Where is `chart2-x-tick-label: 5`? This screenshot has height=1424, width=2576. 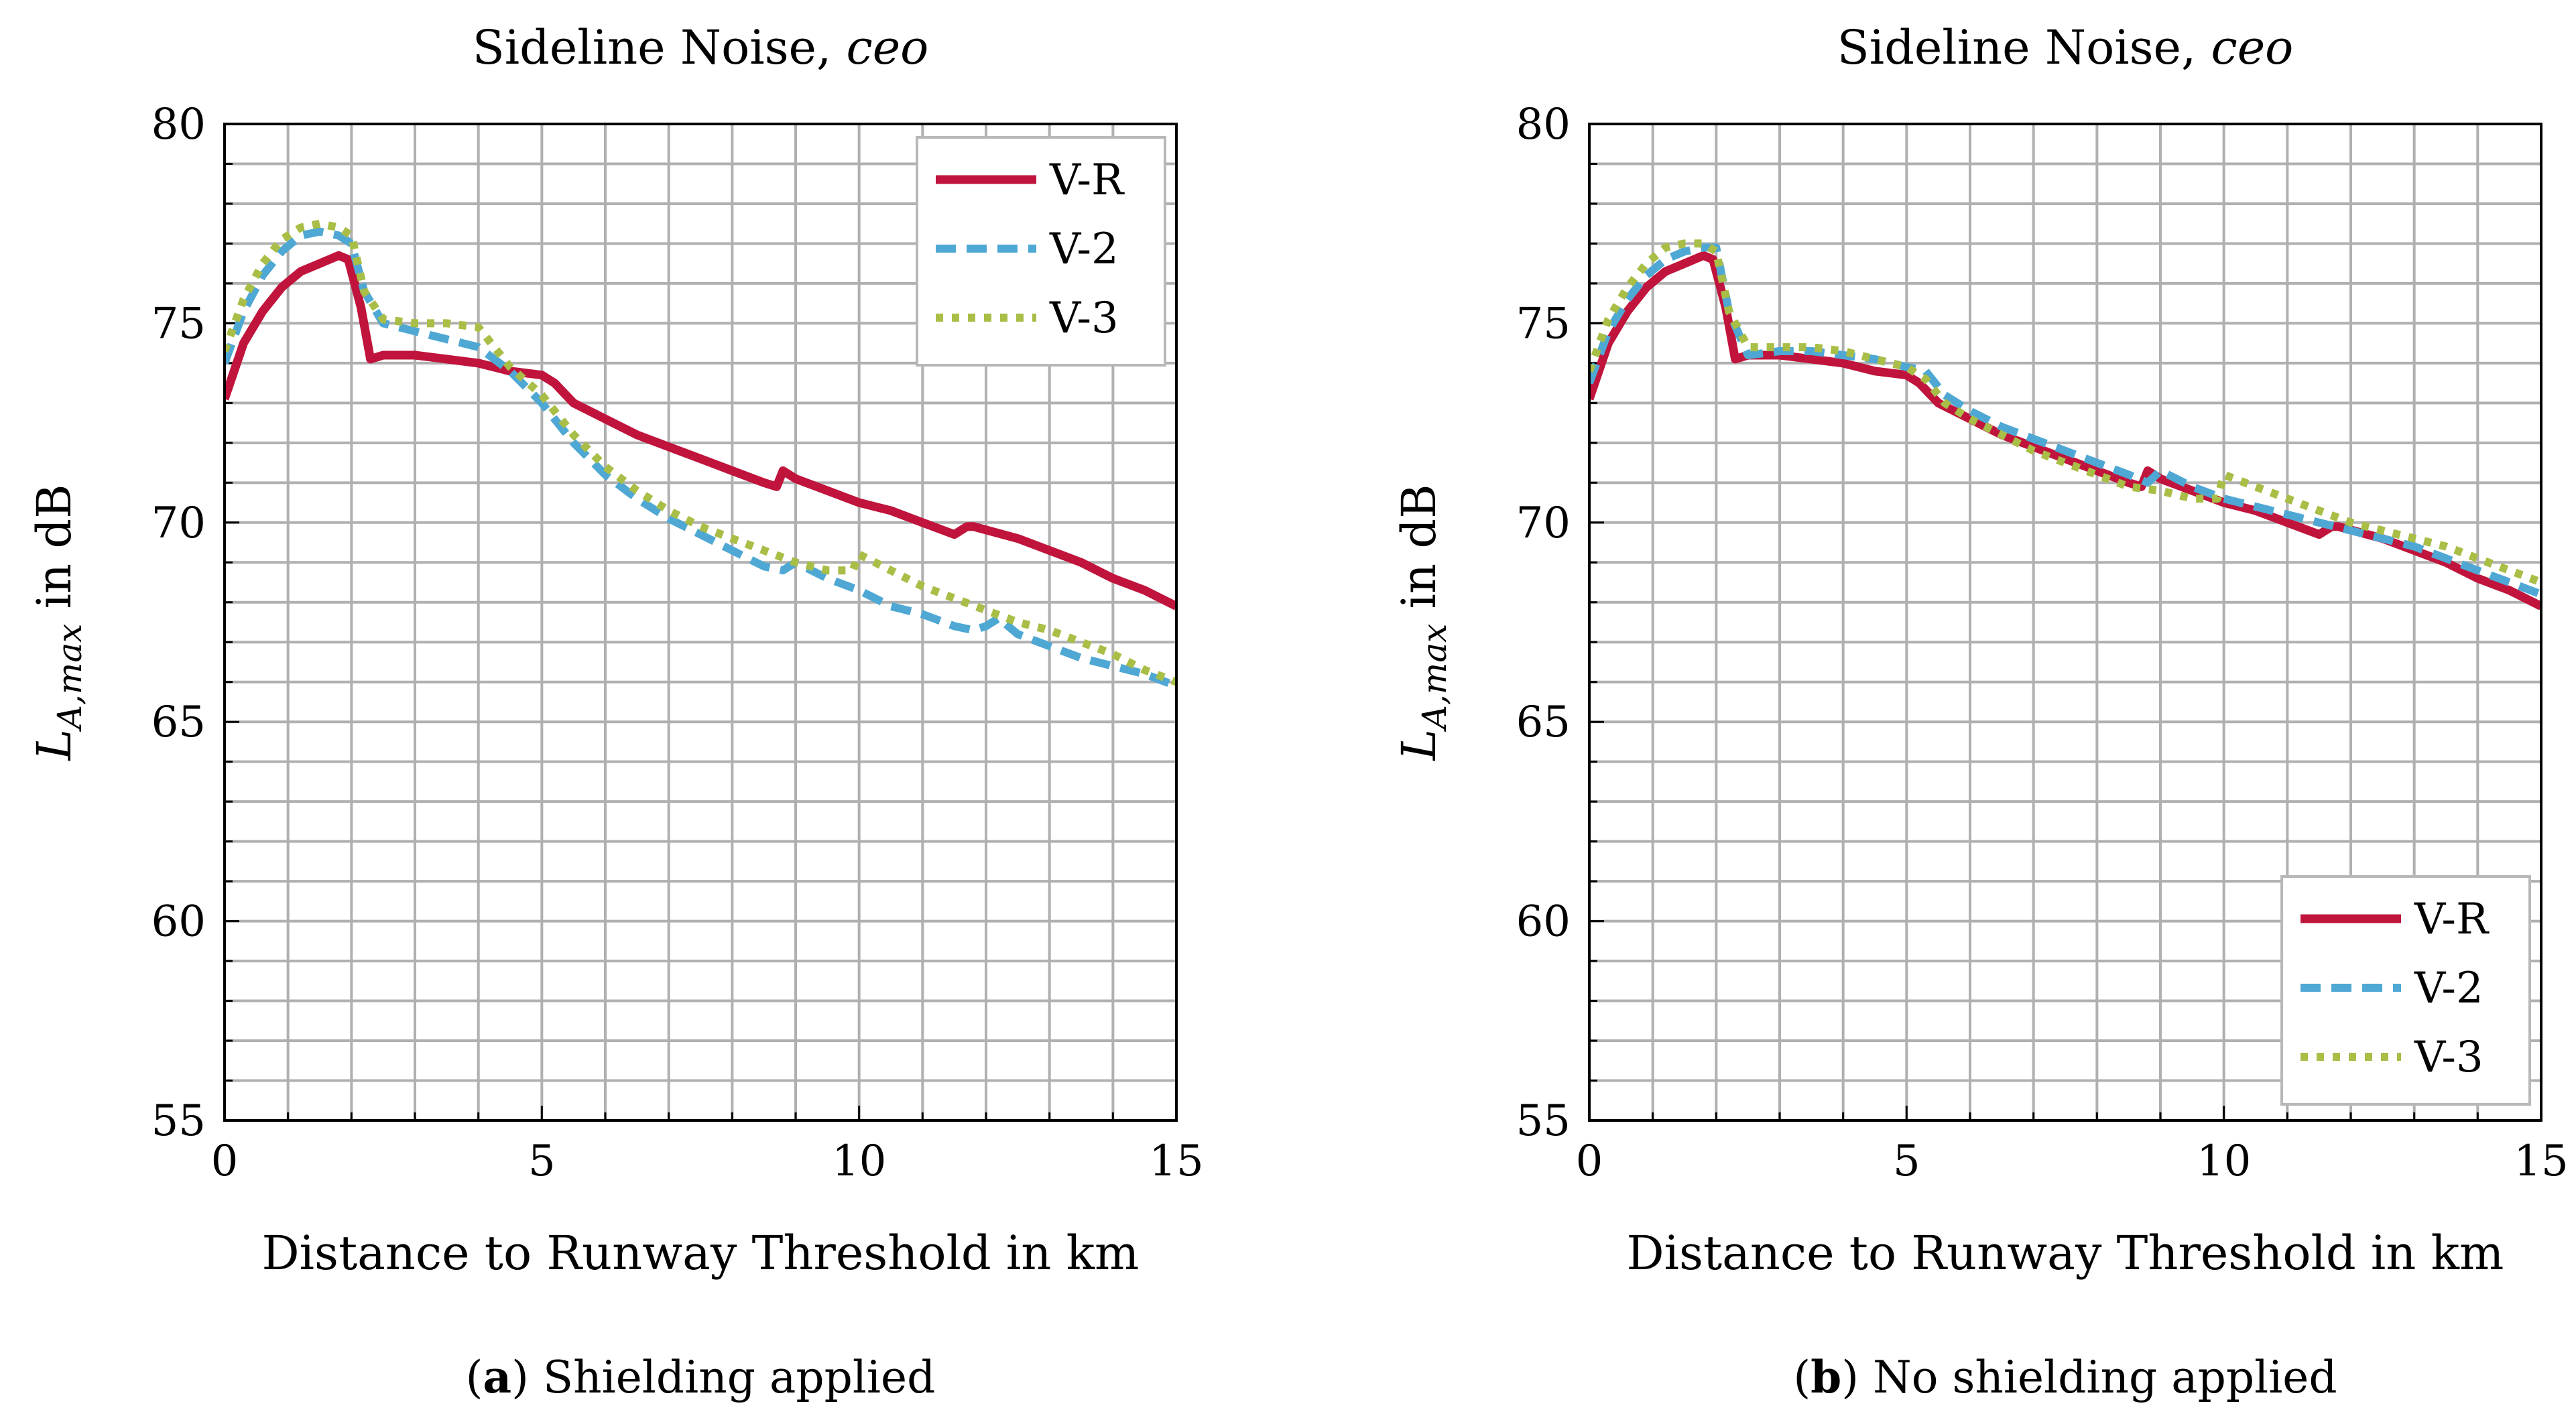
chart2-x-tick-label: 5 is located at coordinates (1906, 1161).